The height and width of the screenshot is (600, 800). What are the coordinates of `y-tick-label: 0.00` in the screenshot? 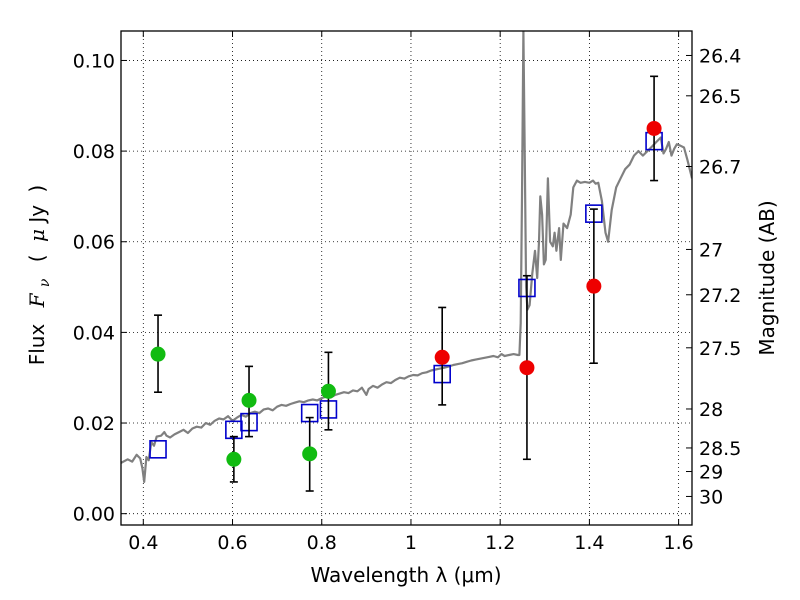 It's located at (94, 515).